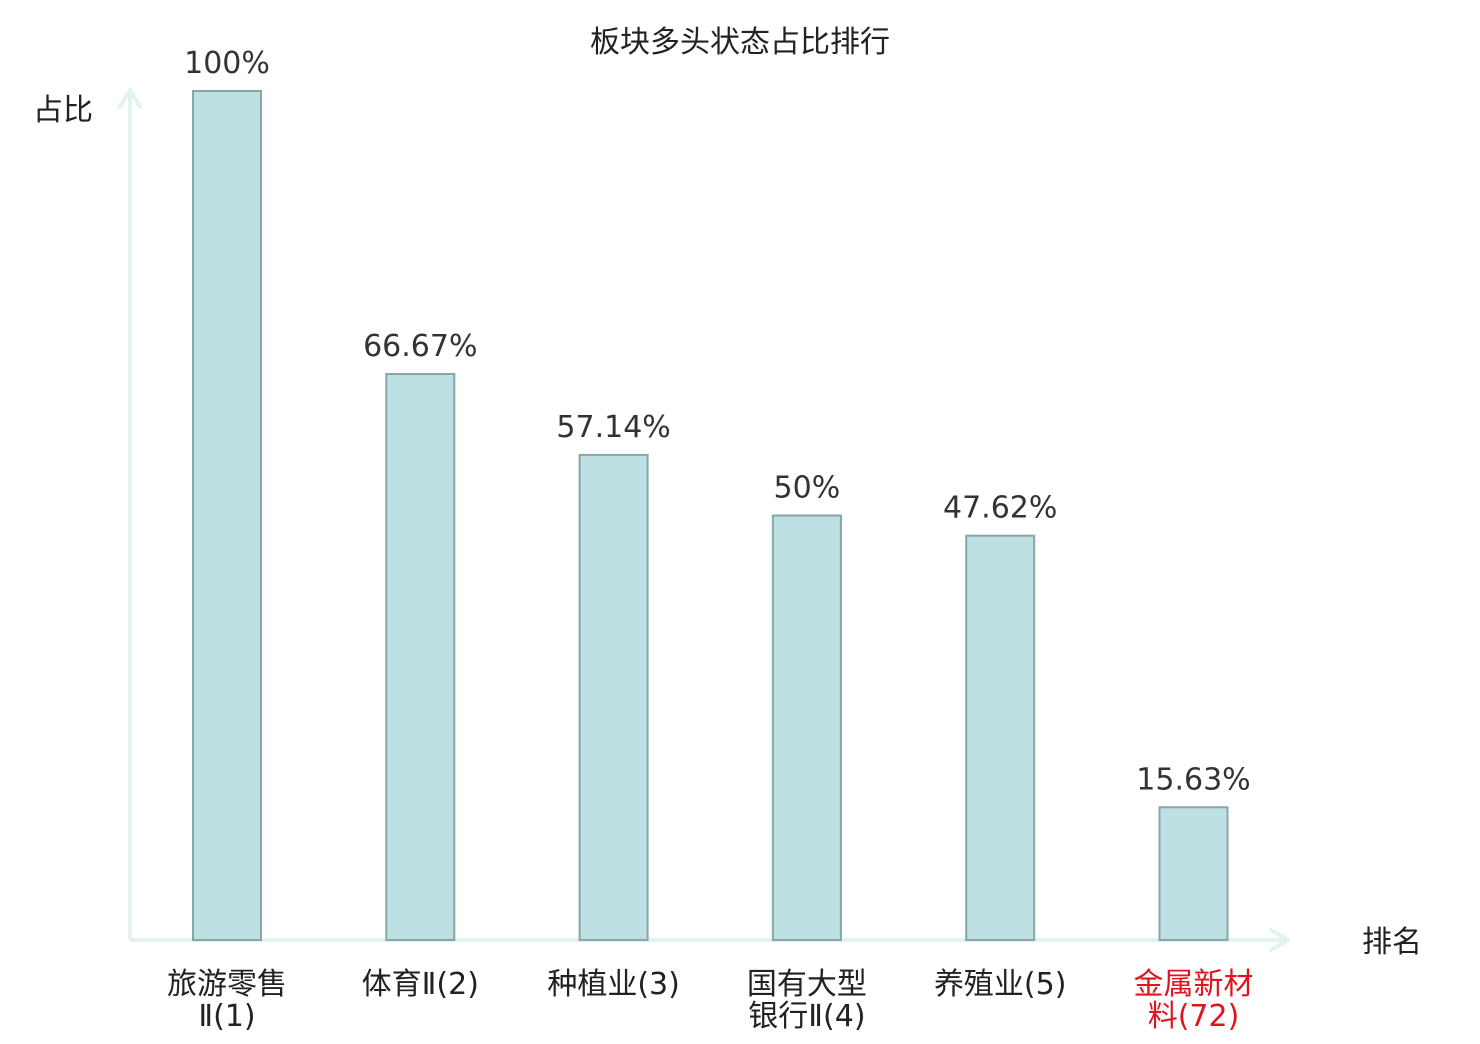 Image resolution: width=1480 pixels, height=1044 pixels. What do you see at coordinates (226, 1016) in the screenshot?
I see `category-label: Ⅱ(1)` at bounding box center [226, 1016].